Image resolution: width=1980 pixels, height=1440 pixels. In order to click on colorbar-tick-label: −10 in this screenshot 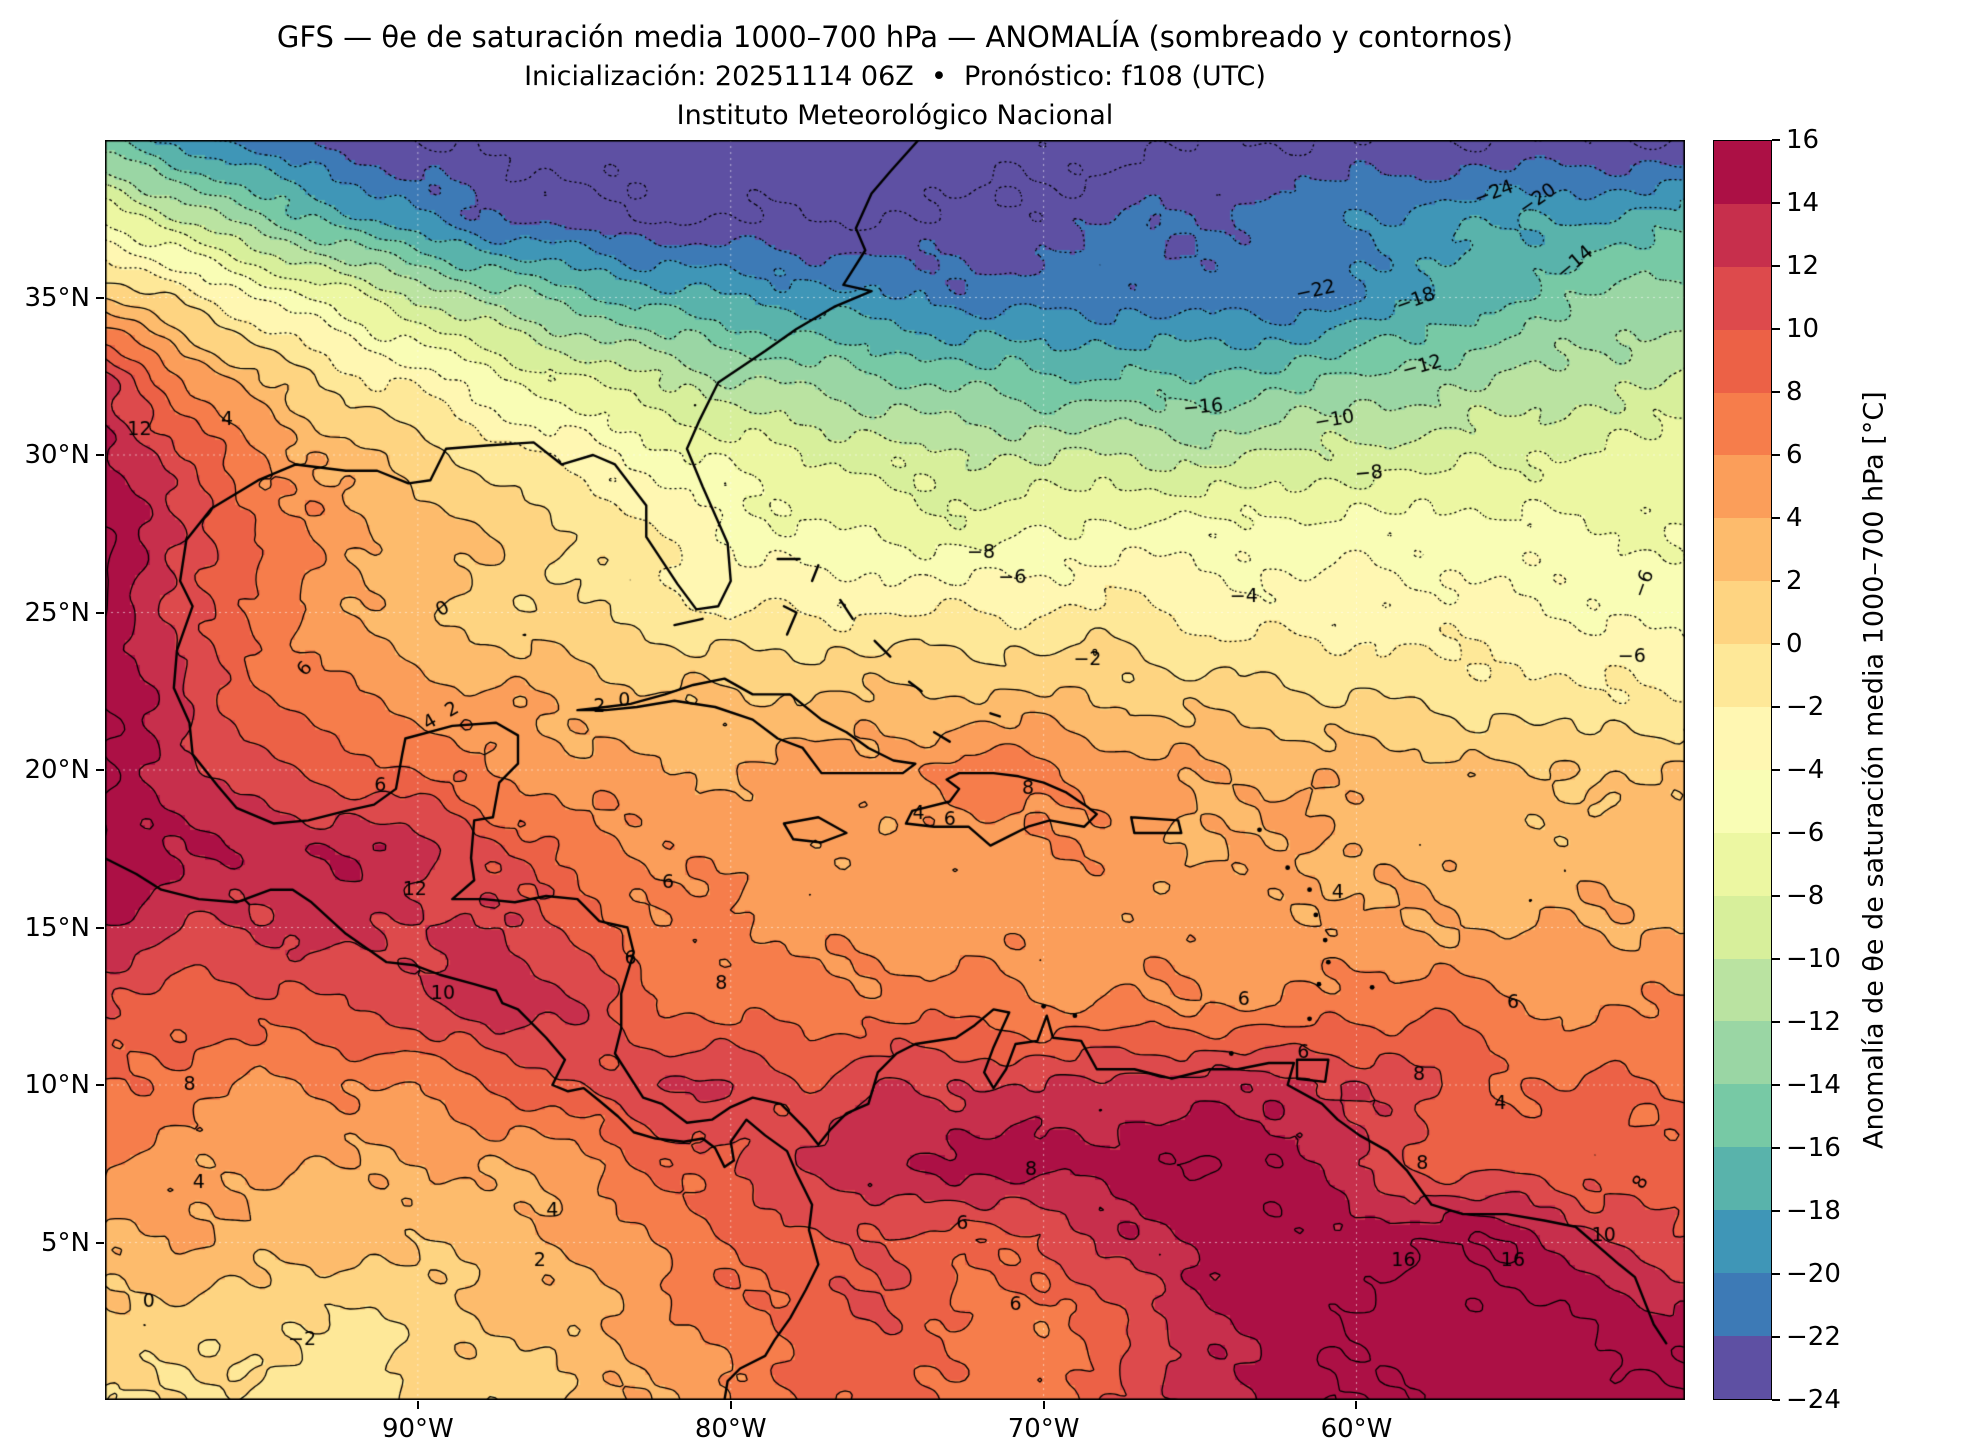, I will do `click(1813, 959)`.